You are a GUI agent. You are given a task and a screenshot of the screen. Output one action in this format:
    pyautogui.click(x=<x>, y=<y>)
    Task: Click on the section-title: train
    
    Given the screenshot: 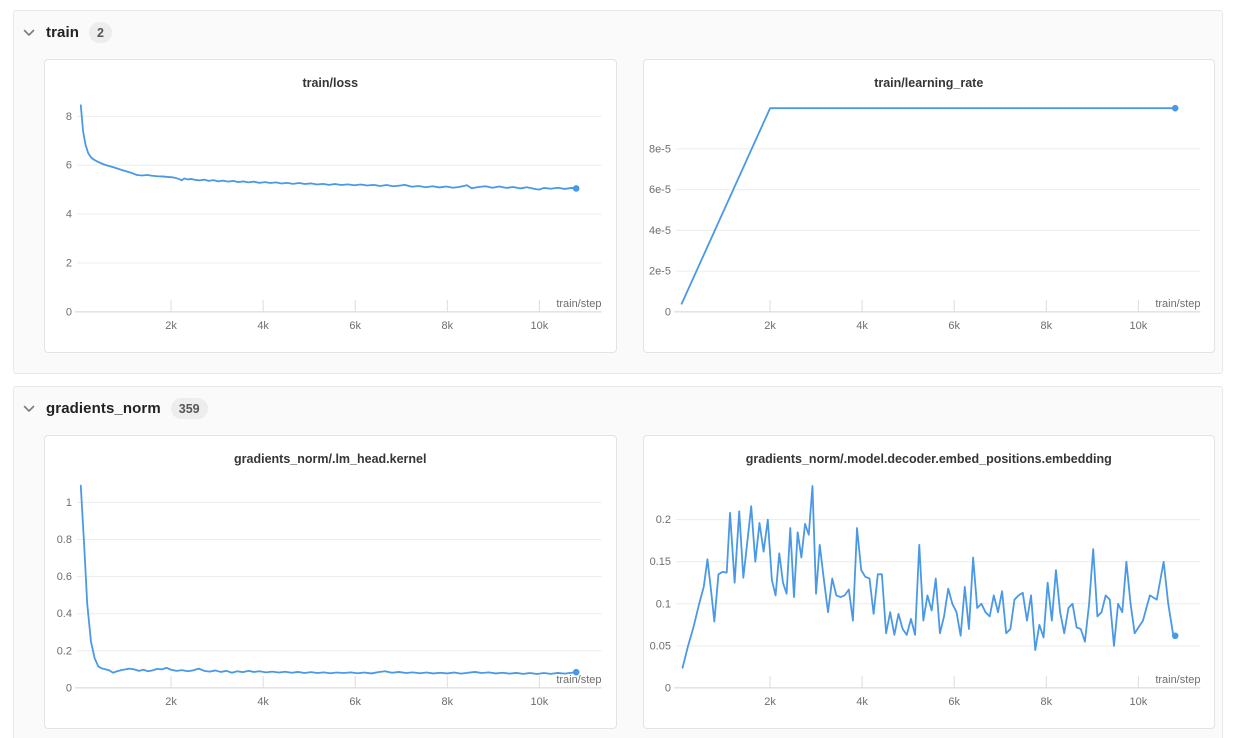 What is the action you would take?
    pyautogui.click(x=63, y=32)
    